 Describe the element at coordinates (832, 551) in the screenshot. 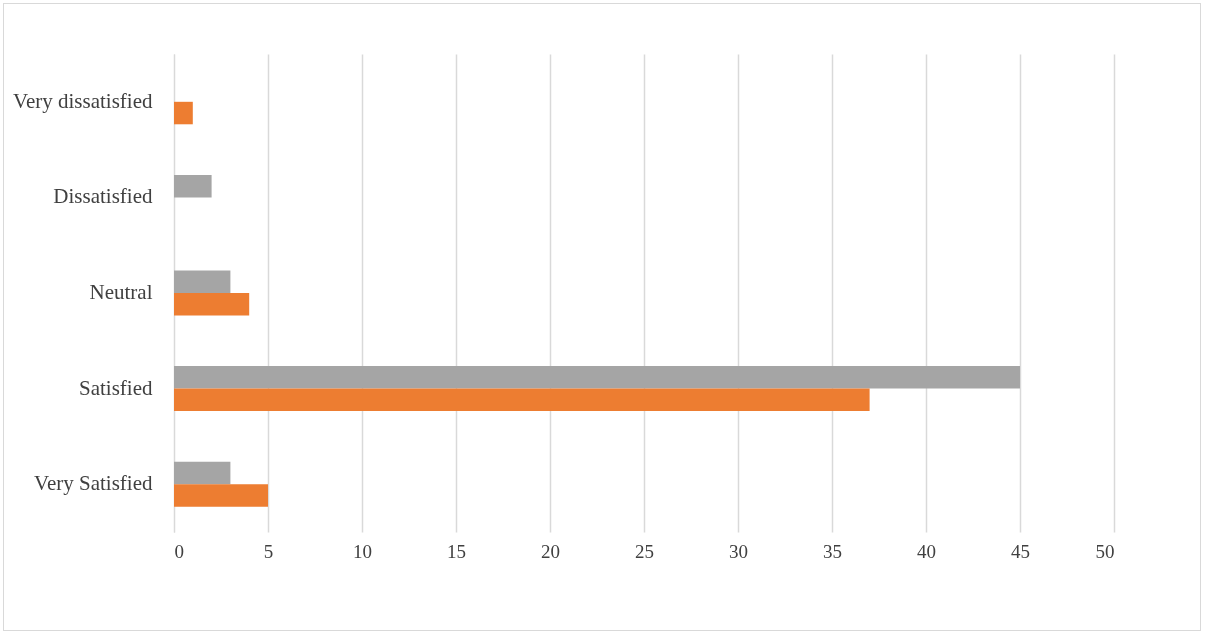

I see `x-tick-label: 35` at that location.